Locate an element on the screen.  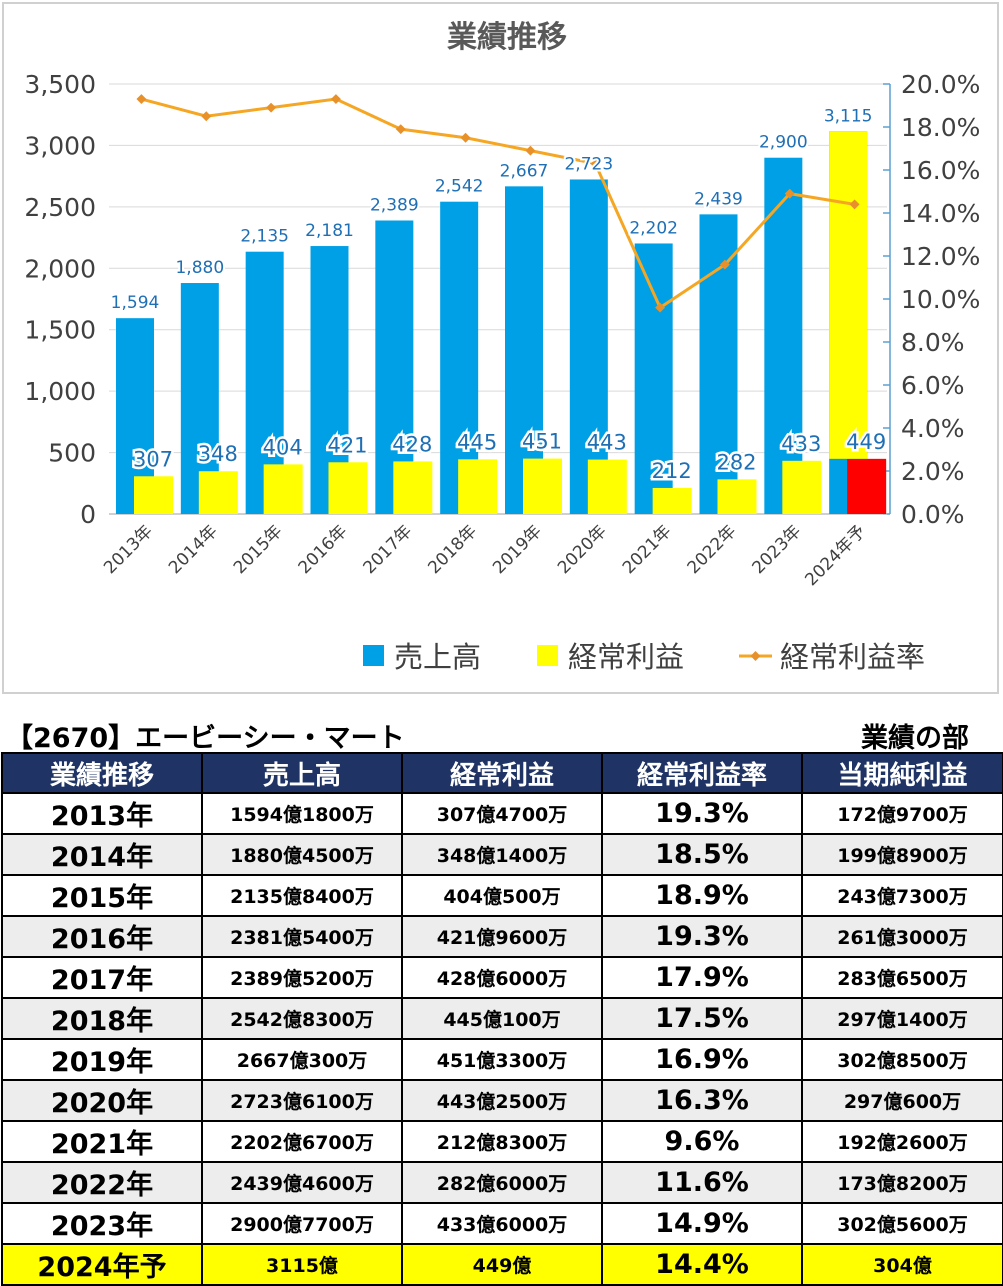
ordinary-profit-data-label: 212 is located at coordinates (672, 471).